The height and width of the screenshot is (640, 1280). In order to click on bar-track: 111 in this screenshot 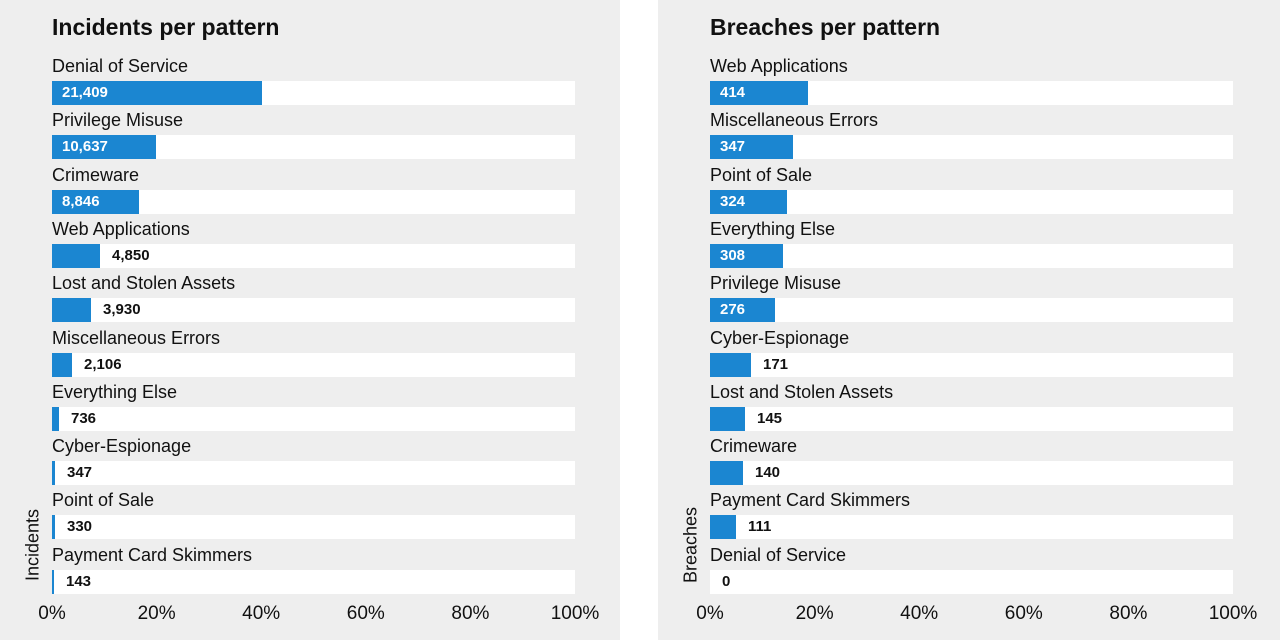, I will do `click(971, 527)`.